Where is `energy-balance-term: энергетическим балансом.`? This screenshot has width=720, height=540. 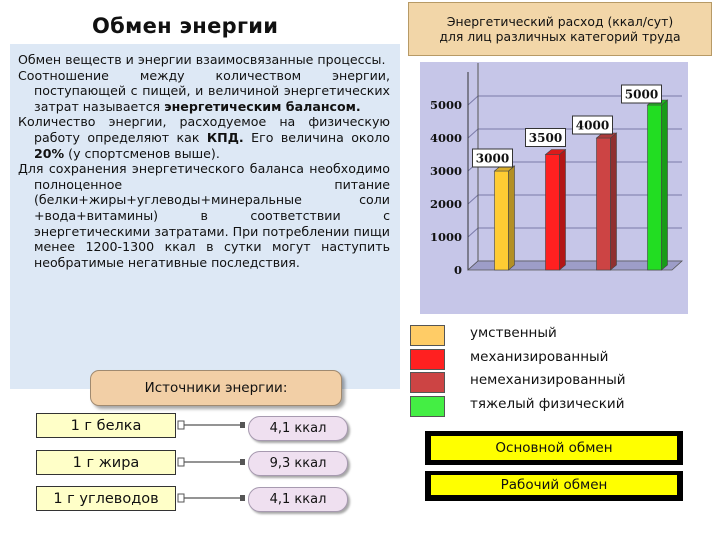
energy-balance-term: энергетическим балансом. is located at coordinates (262, 106).